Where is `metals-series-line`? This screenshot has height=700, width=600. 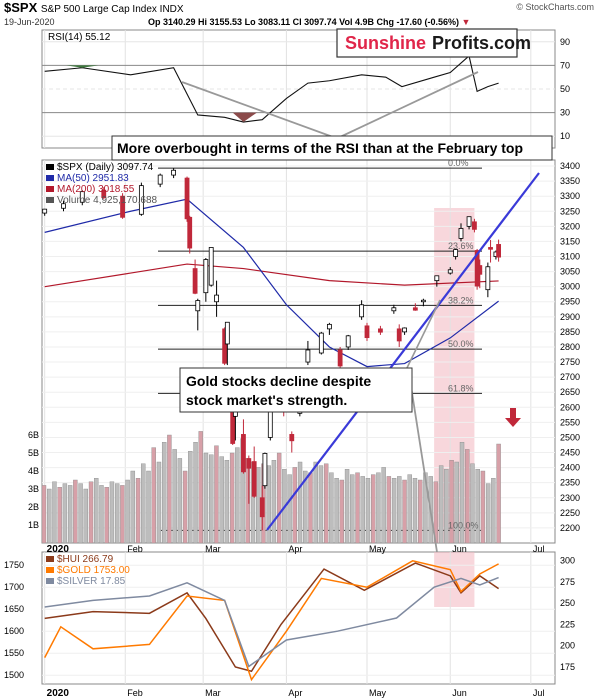 metals-series-line is located at coordinates (271, 621).